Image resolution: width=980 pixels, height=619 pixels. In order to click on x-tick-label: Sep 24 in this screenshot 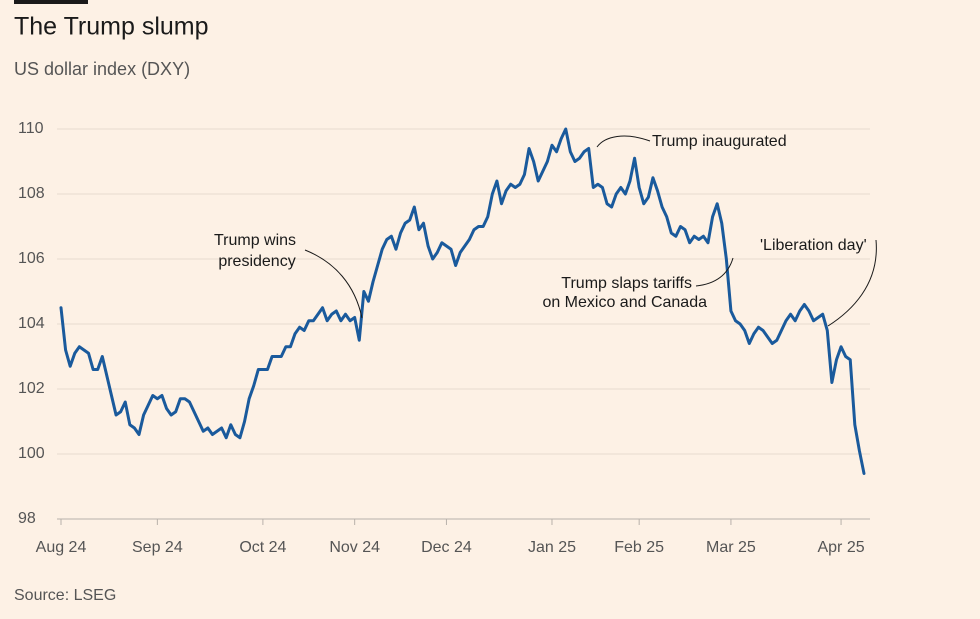, I will do `click(157, 547)`.